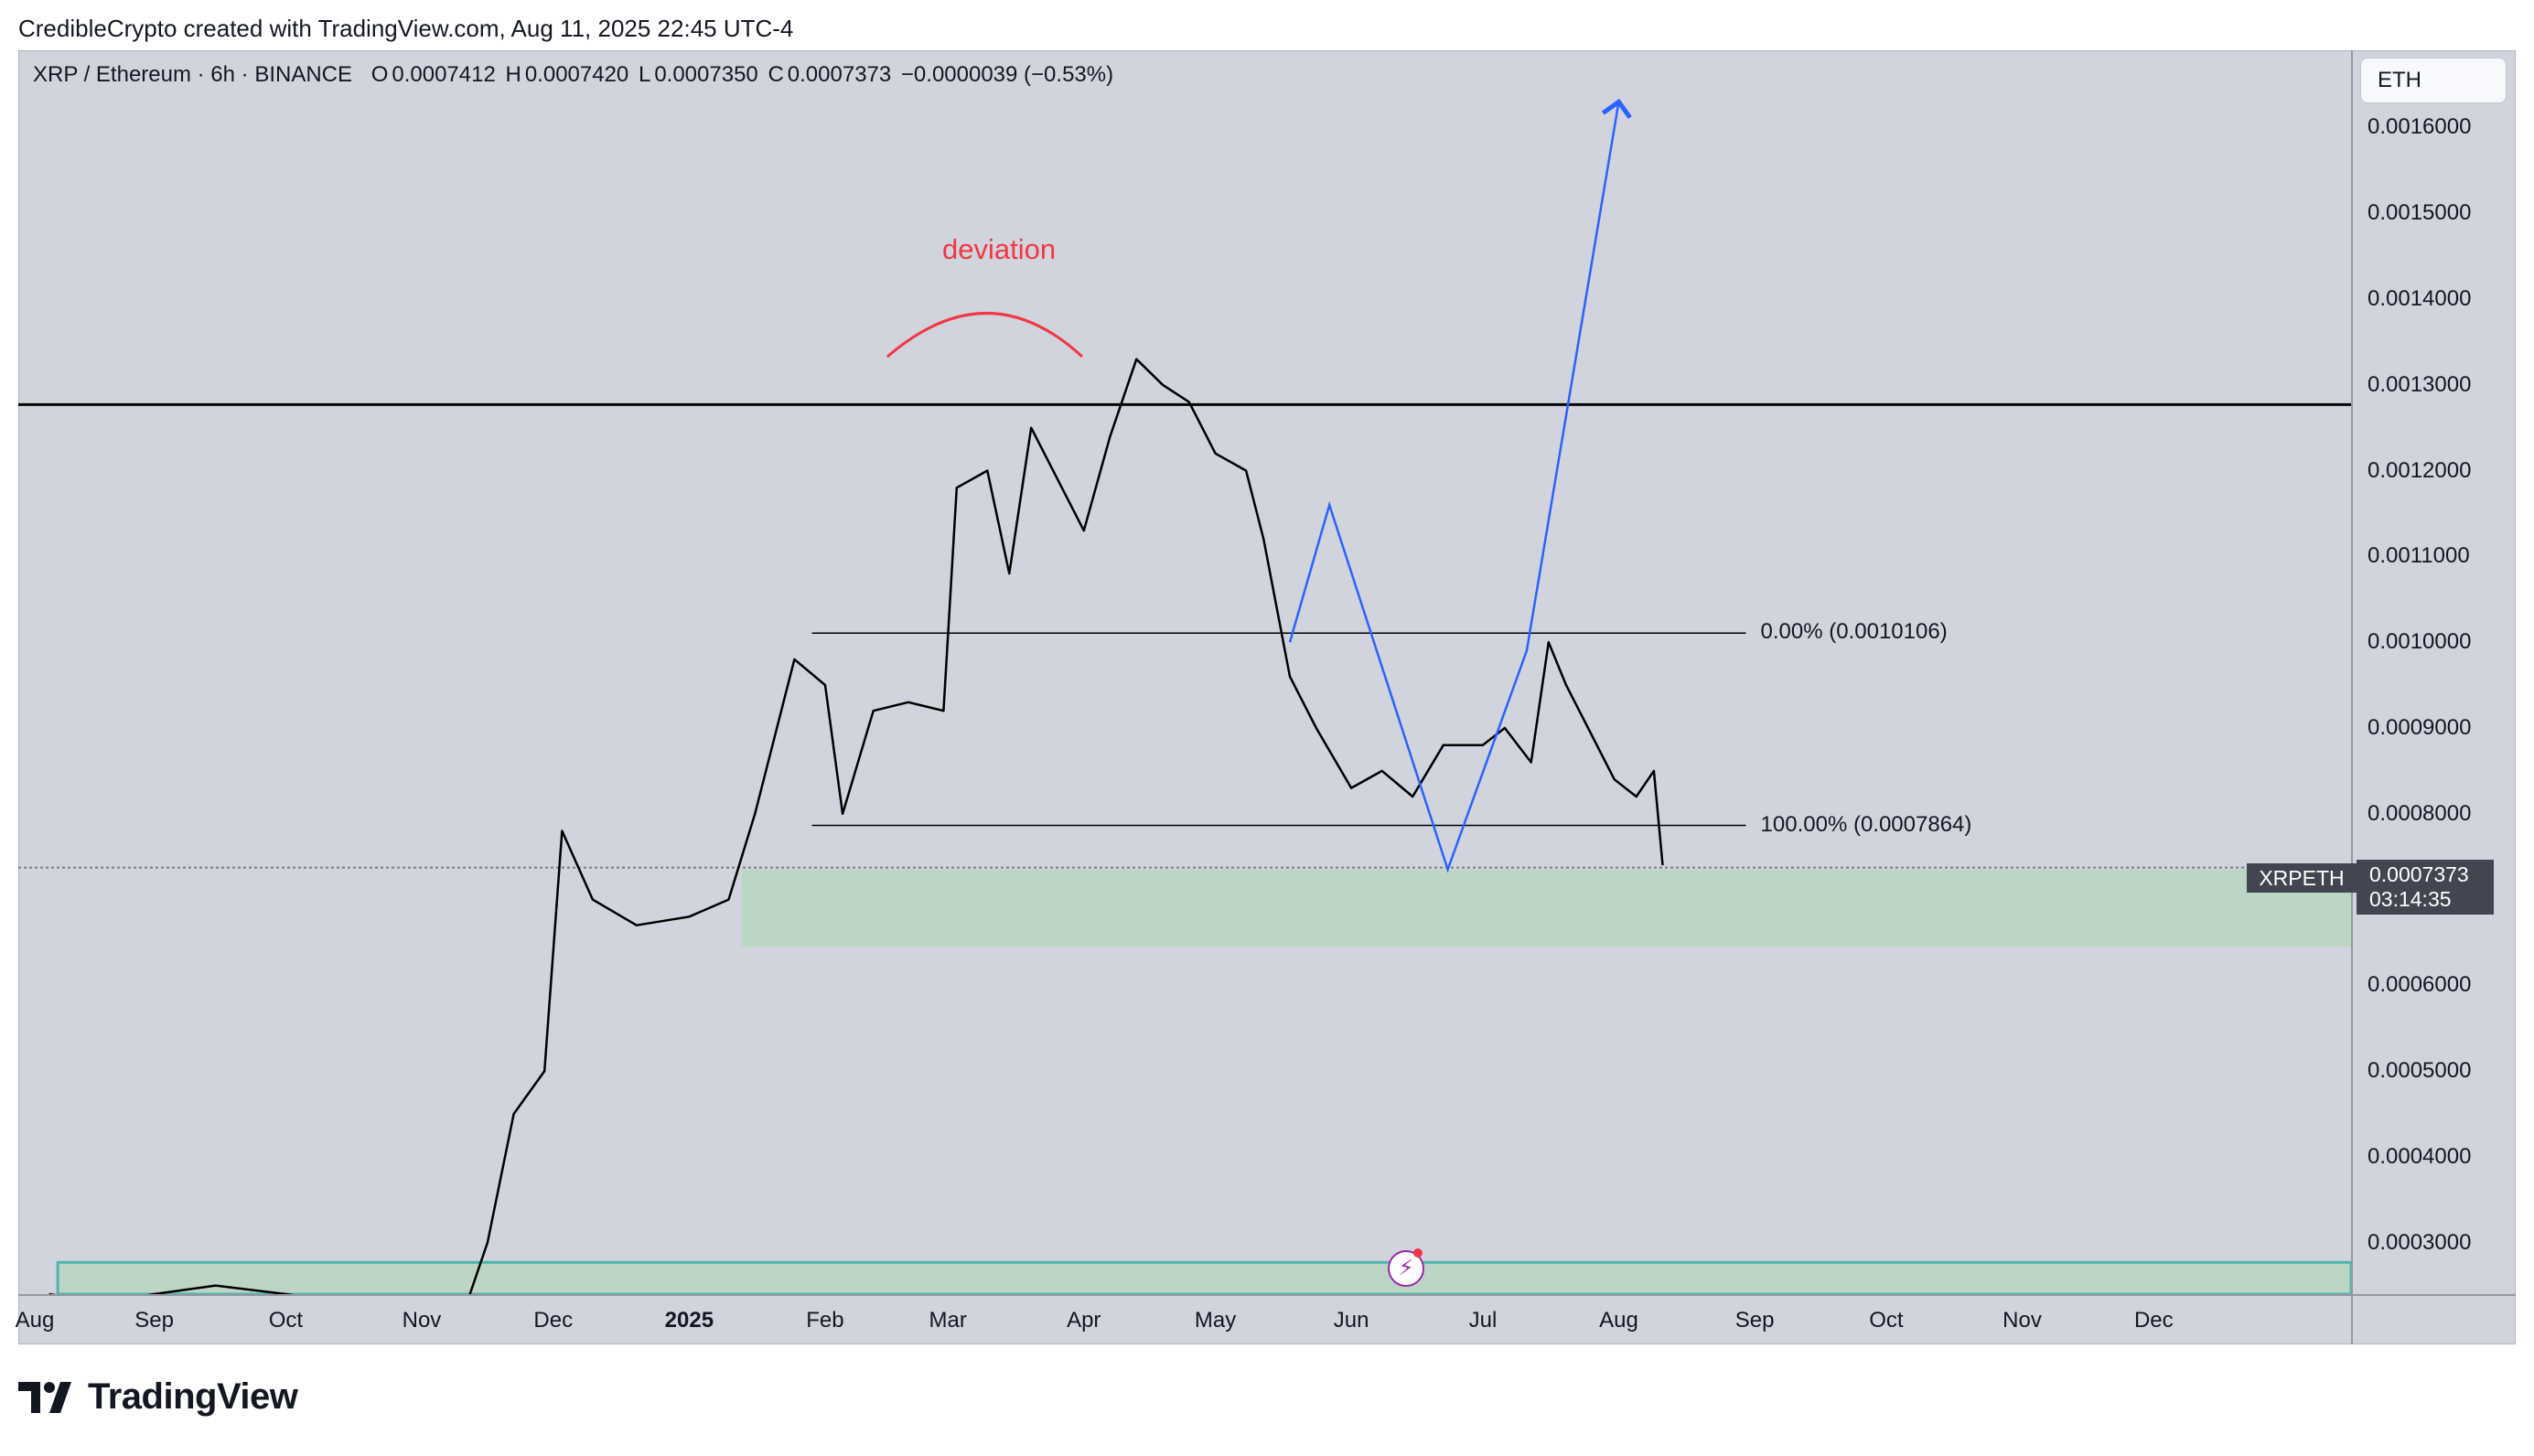 This screenshot has height=1456, width=2534. I want to click on price-axis-tick: 0.0015000, so click(2420, 213).